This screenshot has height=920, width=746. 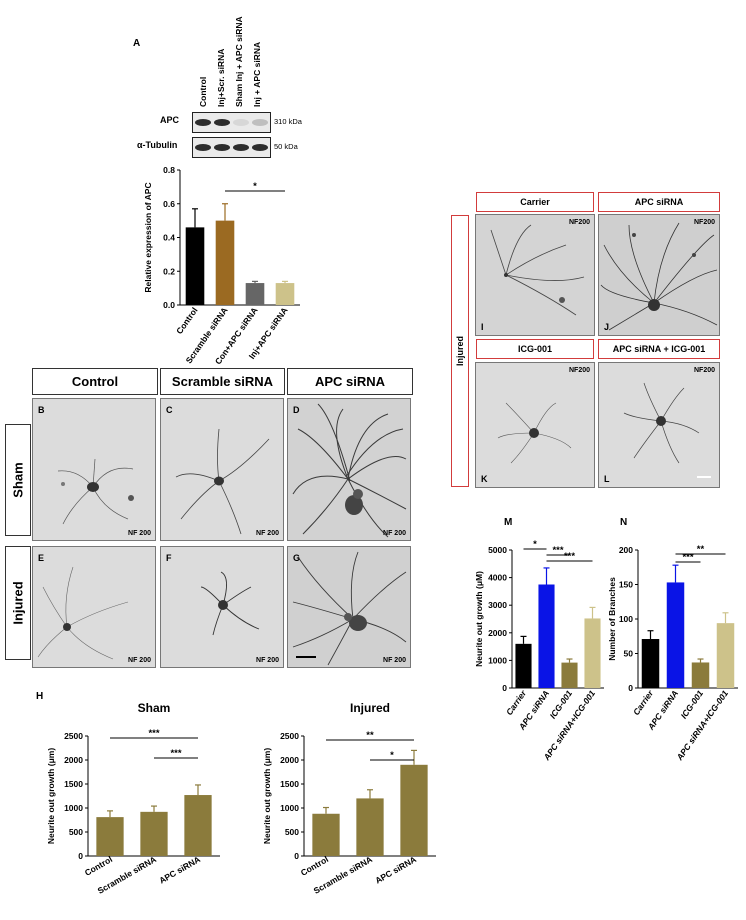 What do you see at coordinates (702, 725) in the screenshot?
I see `x-tick-label: APC siRNA+ICG-001` at bounding box center [702, 725].